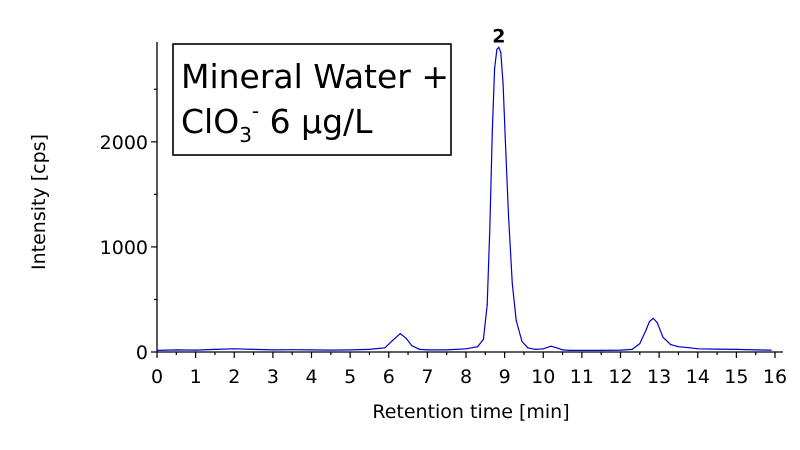  What do you see at coordinates (736, 377) in the screenshot?
I see `x-tick-label-15: 15` at bounding box center [736, 377].